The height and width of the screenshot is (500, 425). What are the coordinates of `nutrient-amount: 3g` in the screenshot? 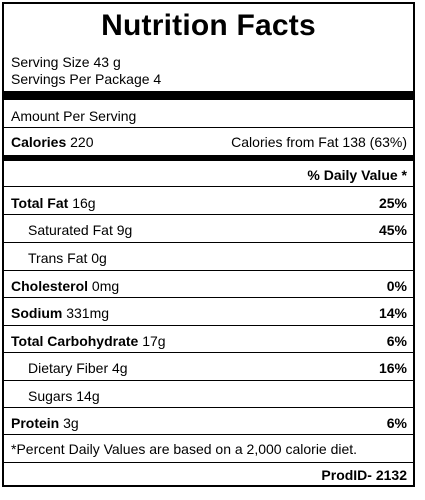 It's located at (71, 423).